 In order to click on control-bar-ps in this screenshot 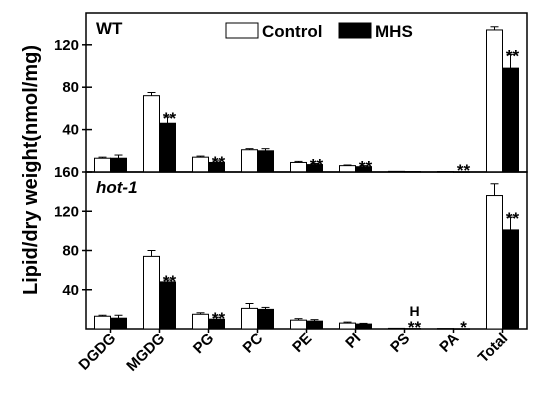, I will do `click(396, 328)`.